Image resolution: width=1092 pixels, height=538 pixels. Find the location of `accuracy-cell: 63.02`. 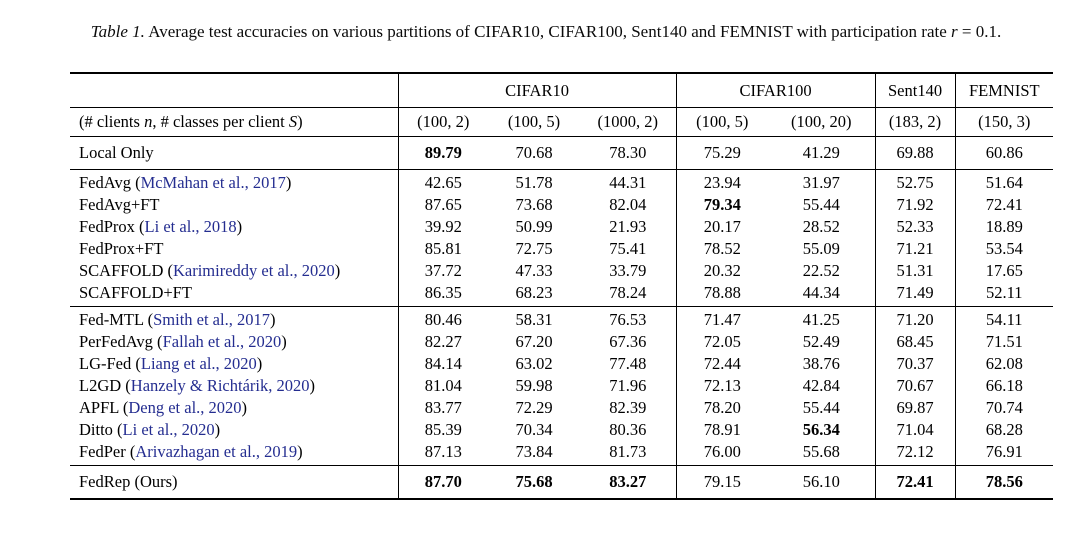

accuracy-cell: 63.02 is located at coordinates (534, 363).